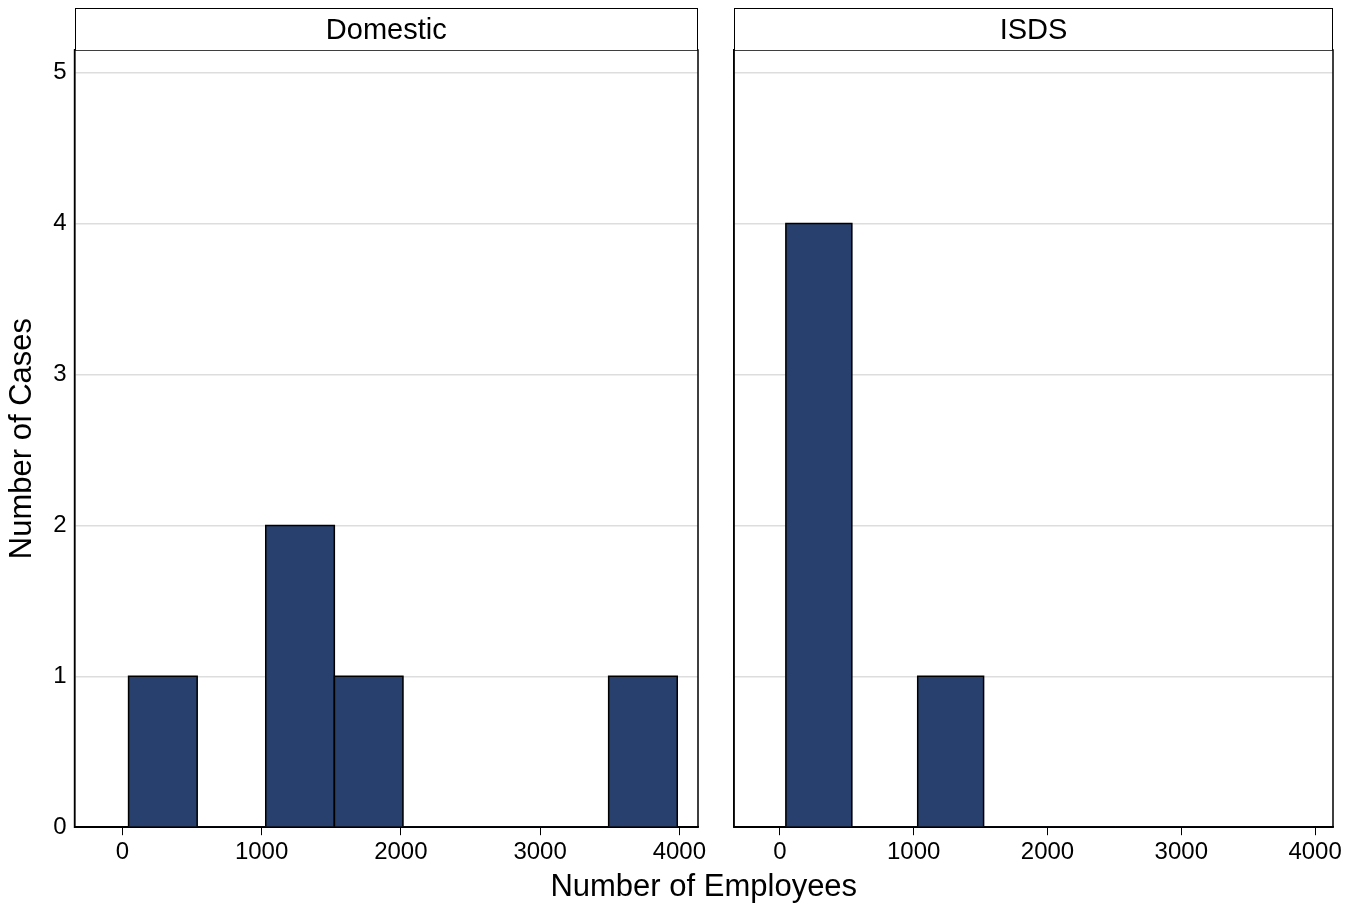 Image resolution: width=1365 pixels, height=914 pixels. What do you see at coordinates (60, 222) in the screenshot?
I see `y-tick-label: 4` at bounding box center [60, 222].